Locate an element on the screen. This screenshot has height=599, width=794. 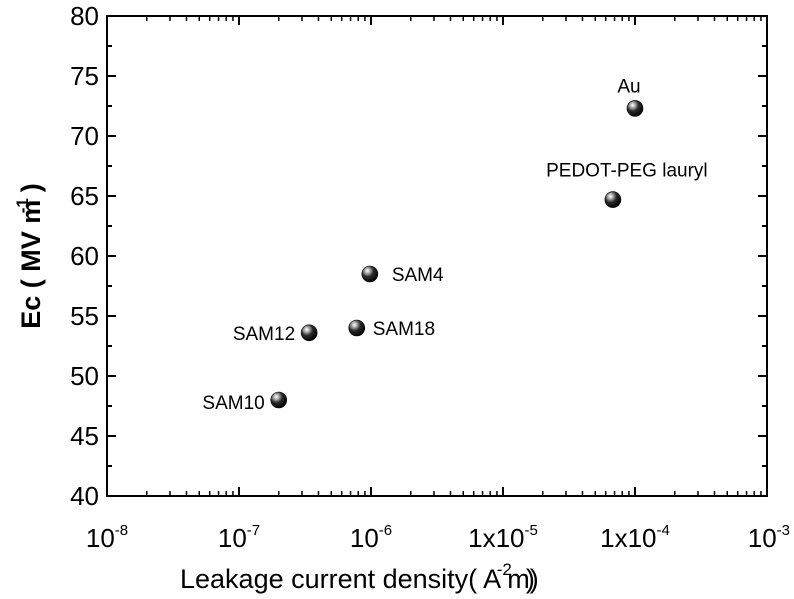
x-tick-label: 10⁻⁶ is located at coordinates (371, 537).